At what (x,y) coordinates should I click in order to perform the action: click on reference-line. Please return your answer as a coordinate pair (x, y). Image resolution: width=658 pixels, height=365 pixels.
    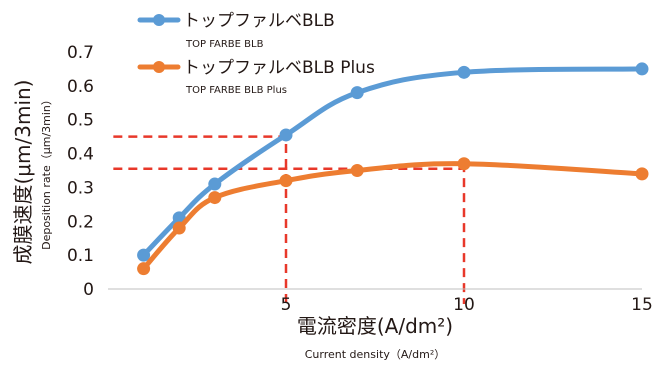
    Looking at the image, I should click on (200, 219).